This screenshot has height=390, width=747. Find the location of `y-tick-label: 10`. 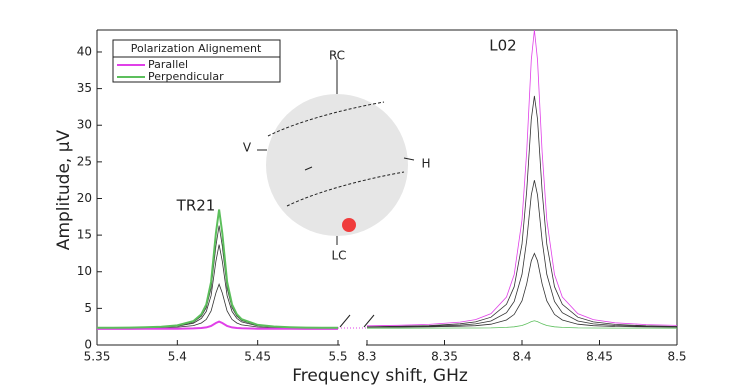

y-tick-label: 10 is located at coordinates (84, 271).